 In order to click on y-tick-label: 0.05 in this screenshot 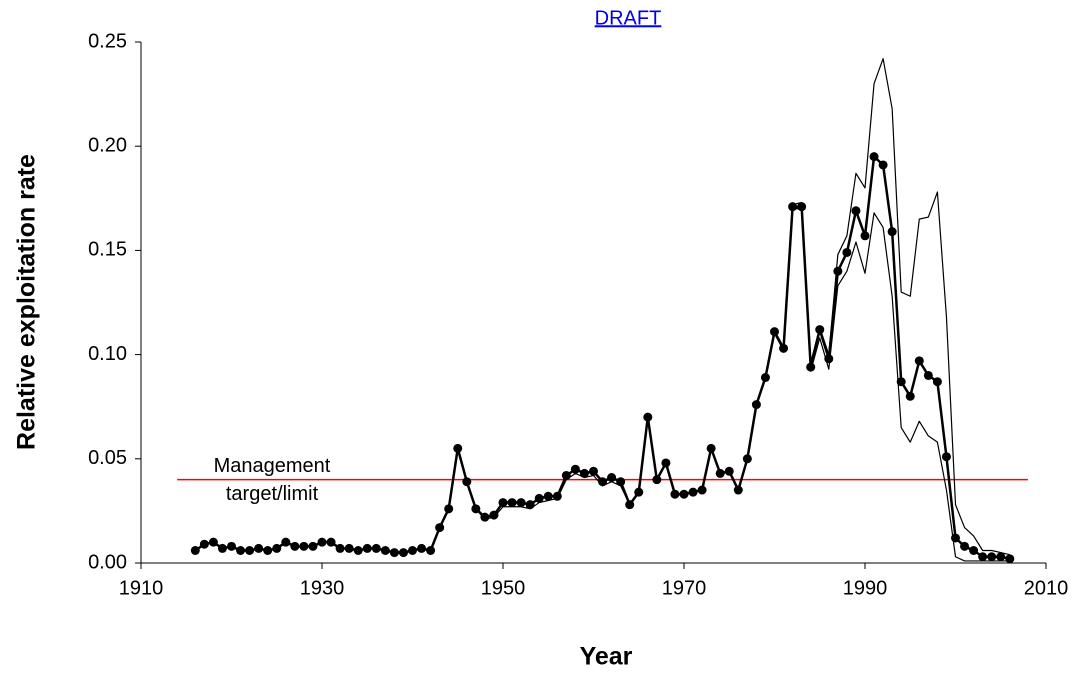, I will do `click(107, 458)`.